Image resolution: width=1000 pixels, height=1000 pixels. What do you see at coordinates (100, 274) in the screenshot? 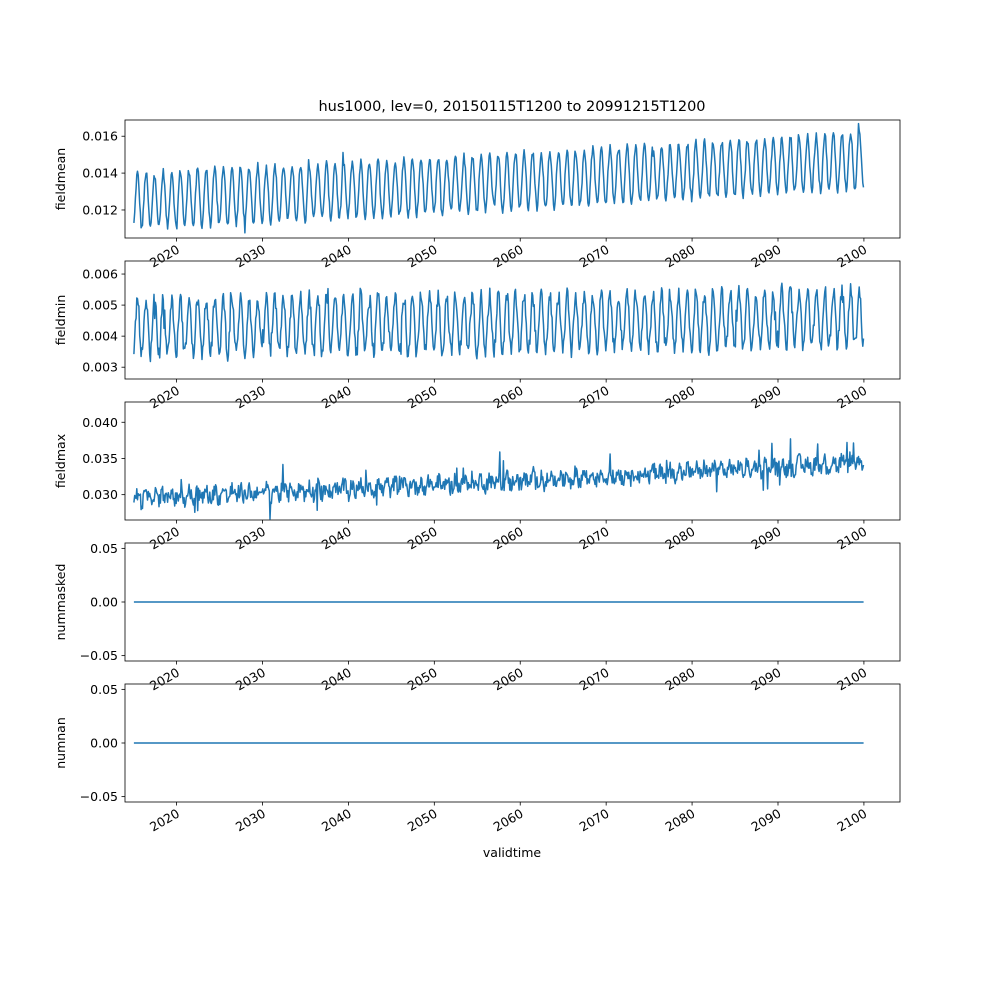
I see `y-tick-label: 0.006` at bounding box center [100, 274].